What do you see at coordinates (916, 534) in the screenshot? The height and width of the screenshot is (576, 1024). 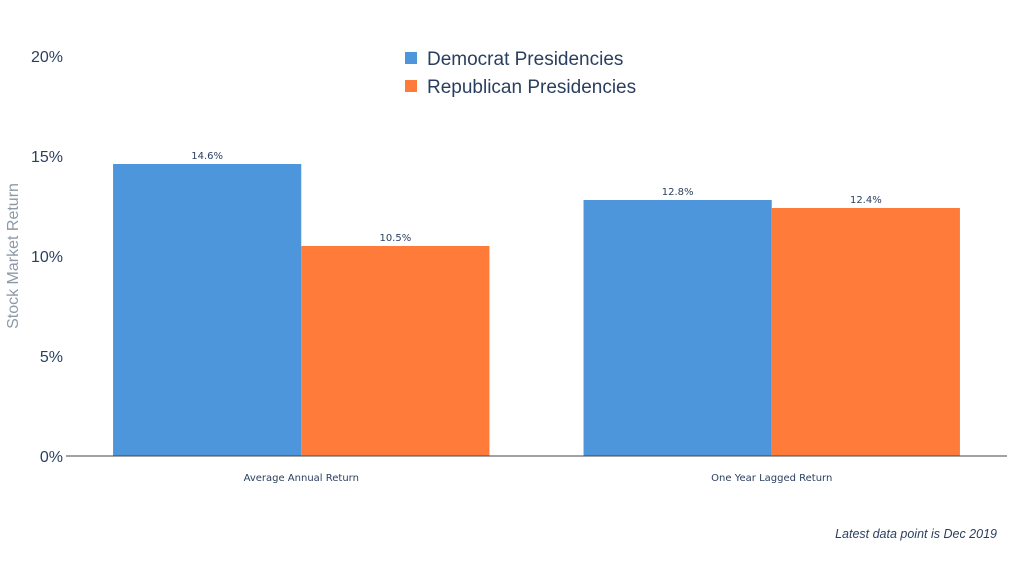 I see `data-note: Latest data point is Dec 2019` at bounding box center [916, 534].